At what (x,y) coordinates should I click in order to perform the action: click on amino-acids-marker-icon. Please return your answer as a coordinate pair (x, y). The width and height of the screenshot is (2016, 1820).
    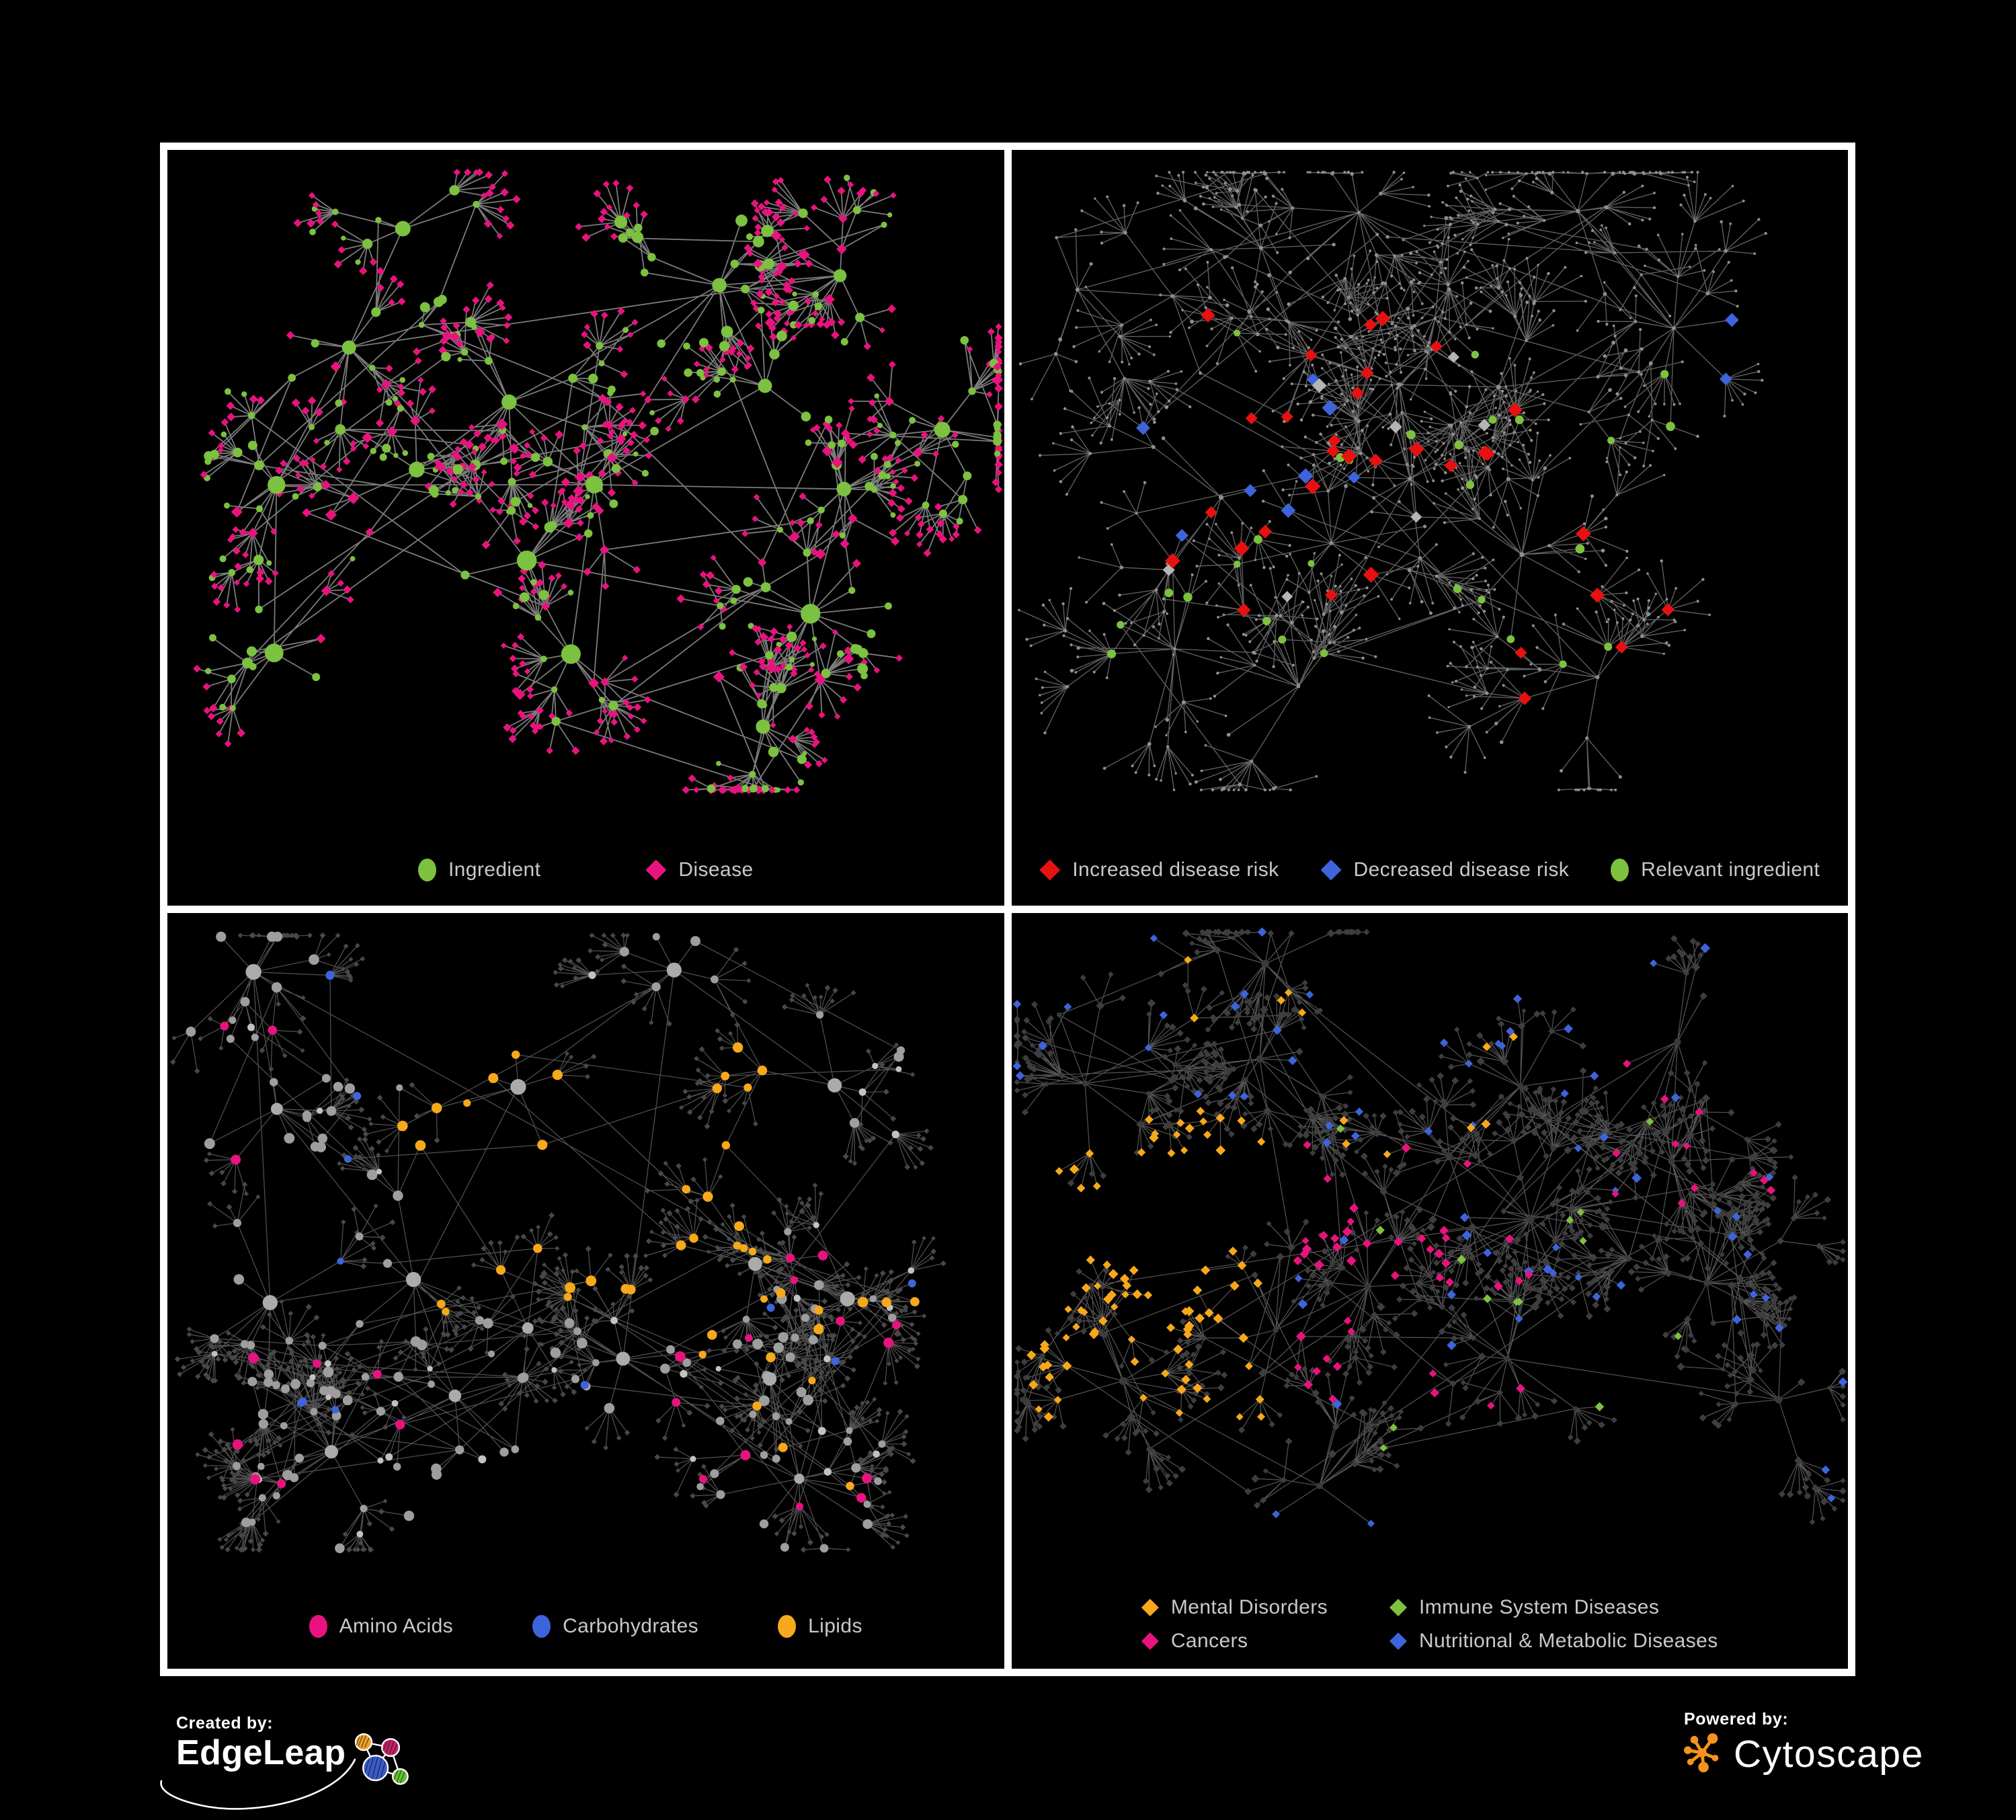
    Looking at the image, I should click on (318, 1626).